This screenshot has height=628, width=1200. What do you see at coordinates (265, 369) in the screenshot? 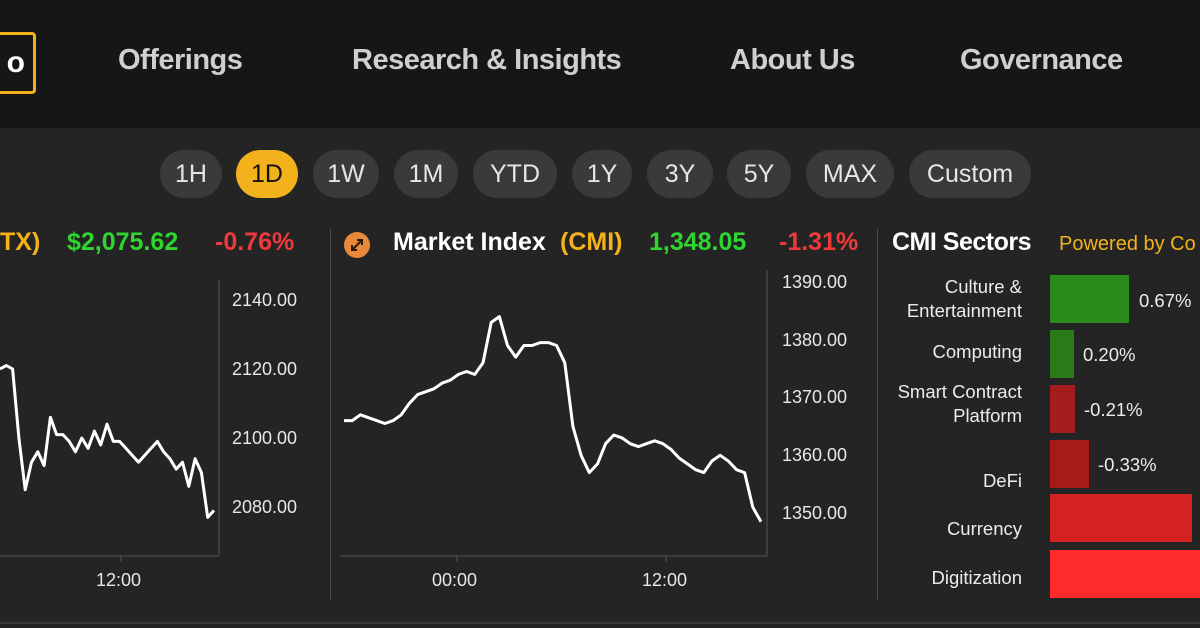
I see `left-y-tick: 2120.00` at bounding box center [265, 369].